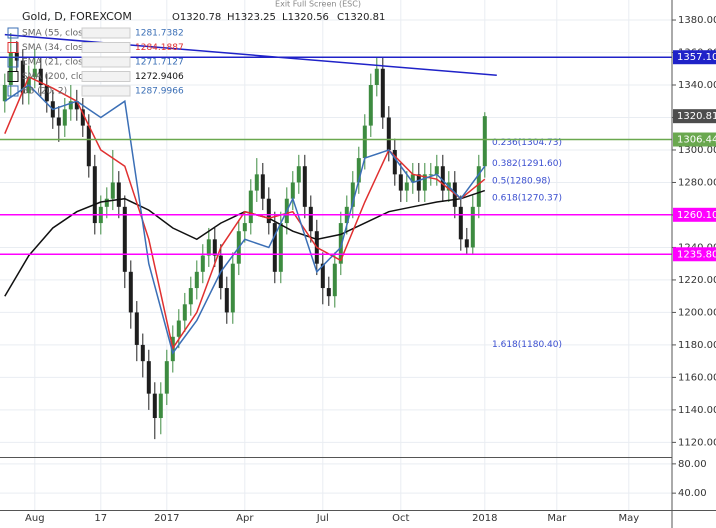  I want to click on x-tick-label: 2017, so click(166, 518).